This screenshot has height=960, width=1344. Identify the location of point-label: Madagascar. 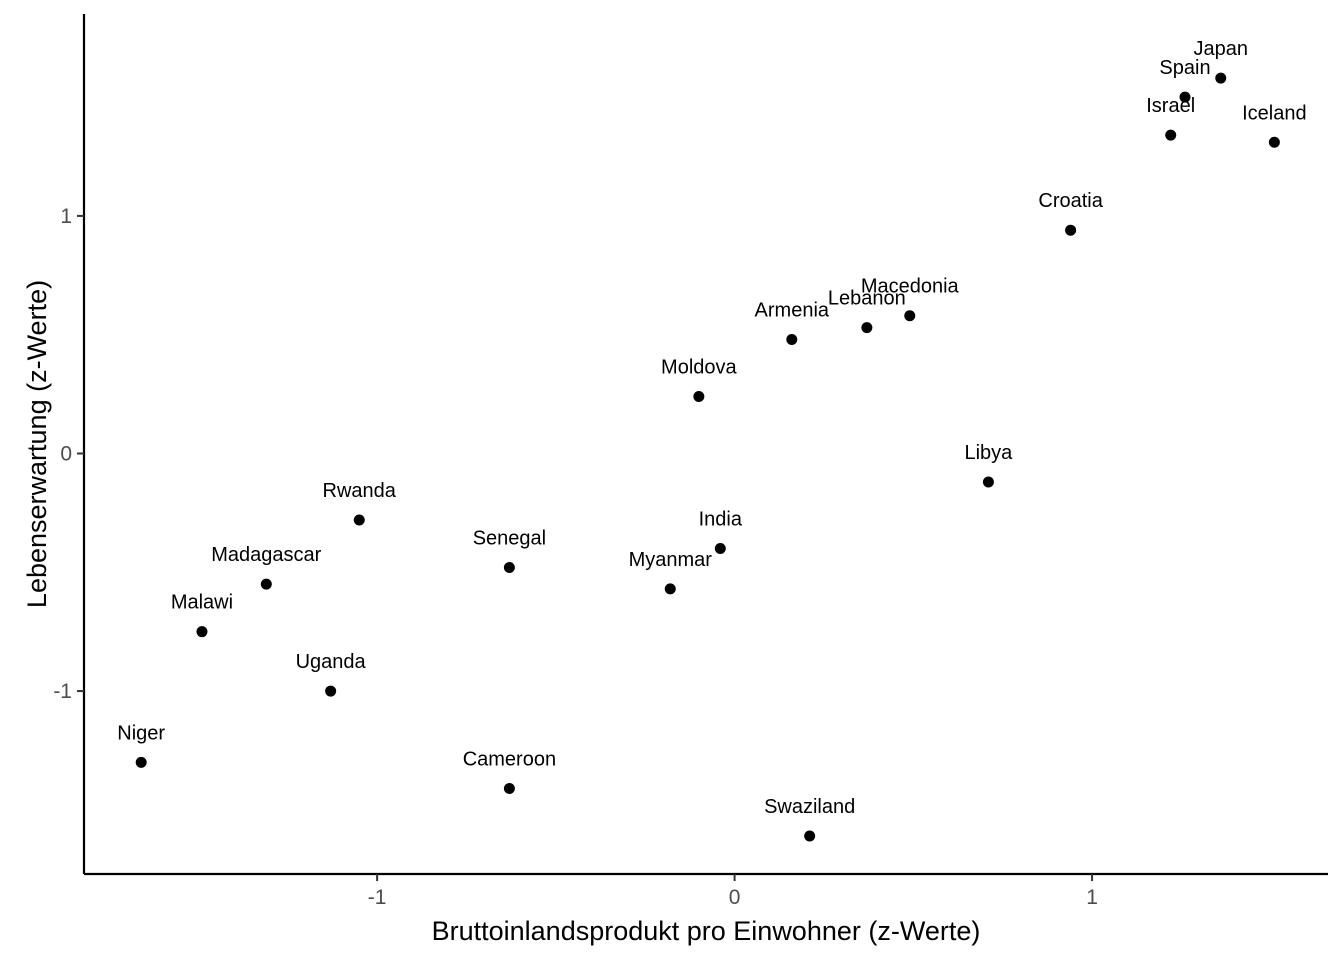
(266, 555).